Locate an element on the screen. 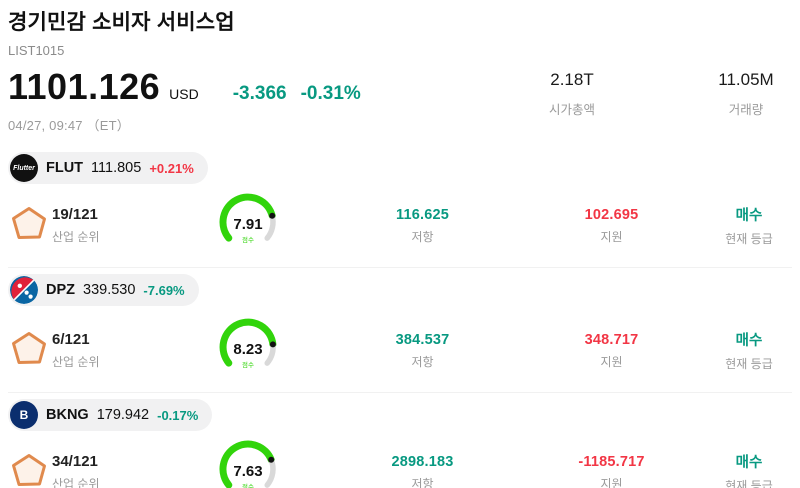  resistance-column: 384.537 저항 is located at coordinates (422, 351).